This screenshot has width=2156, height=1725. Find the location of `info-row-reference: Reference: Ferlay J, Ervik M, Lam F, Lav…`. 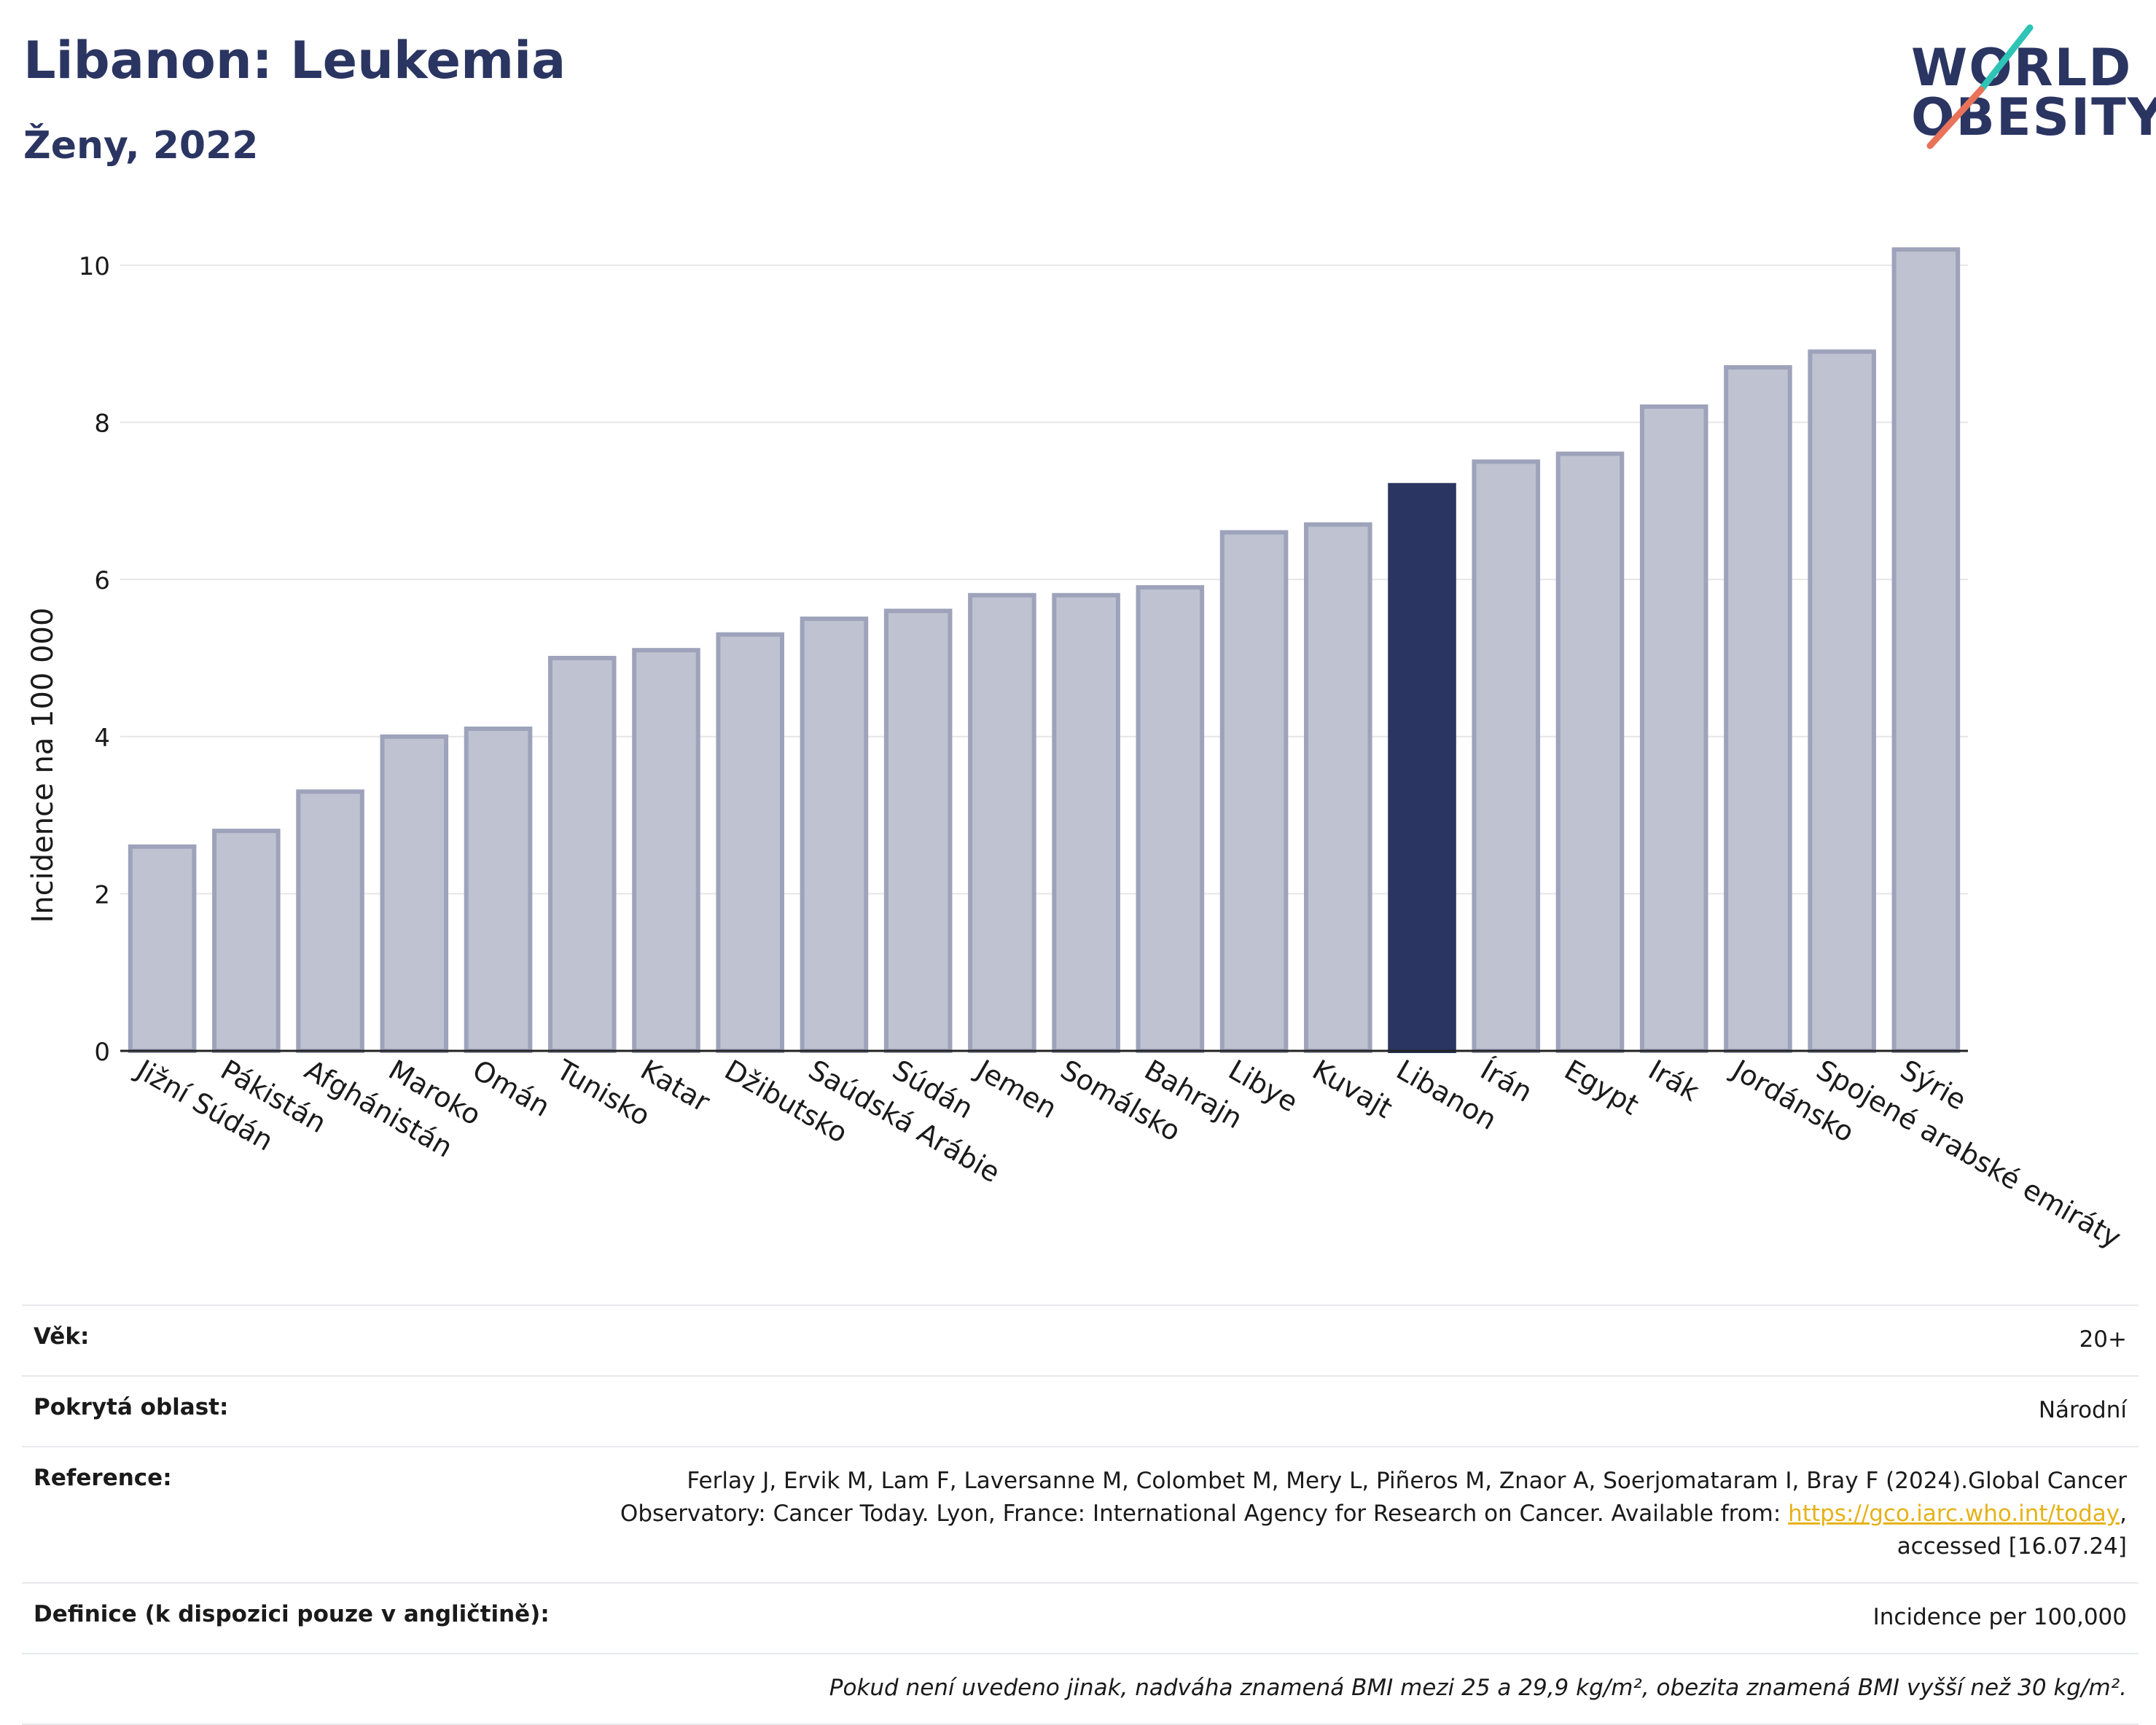

info-row-reference: Reference: Ferlay J, Ervik M, Lam F, Lav… is located at coordinates (1081, 1514).